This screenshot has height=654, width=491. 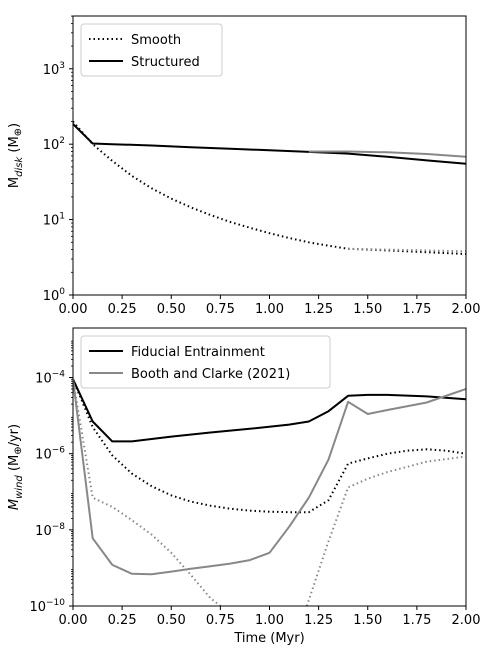 What do you see at coordinates (54, 69) in the screenshot?
I see `y-tick-label: 10³` at bounding box center [54, 69].